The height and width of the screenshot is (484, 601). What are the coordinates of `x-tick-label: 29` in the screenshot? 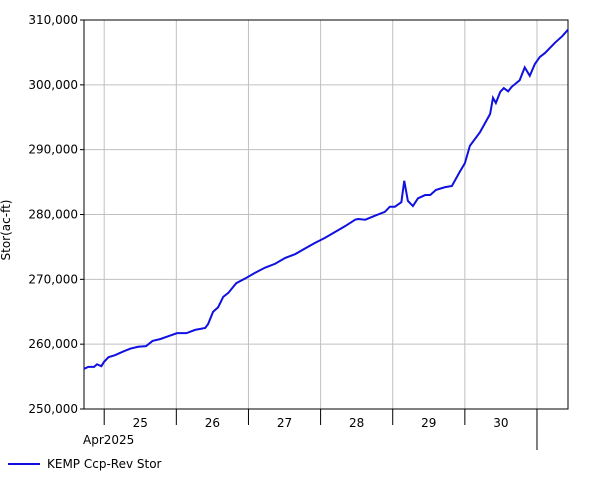 It's located at (428, 423).